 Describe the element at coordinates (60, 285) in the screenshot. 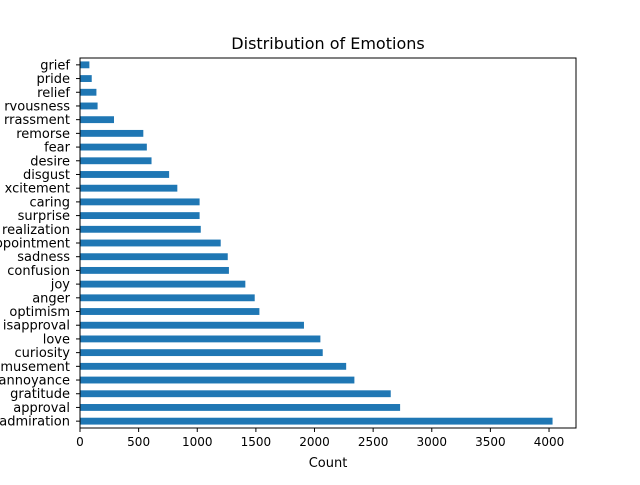

I see `y-tick-label-joy: joy` at that location.